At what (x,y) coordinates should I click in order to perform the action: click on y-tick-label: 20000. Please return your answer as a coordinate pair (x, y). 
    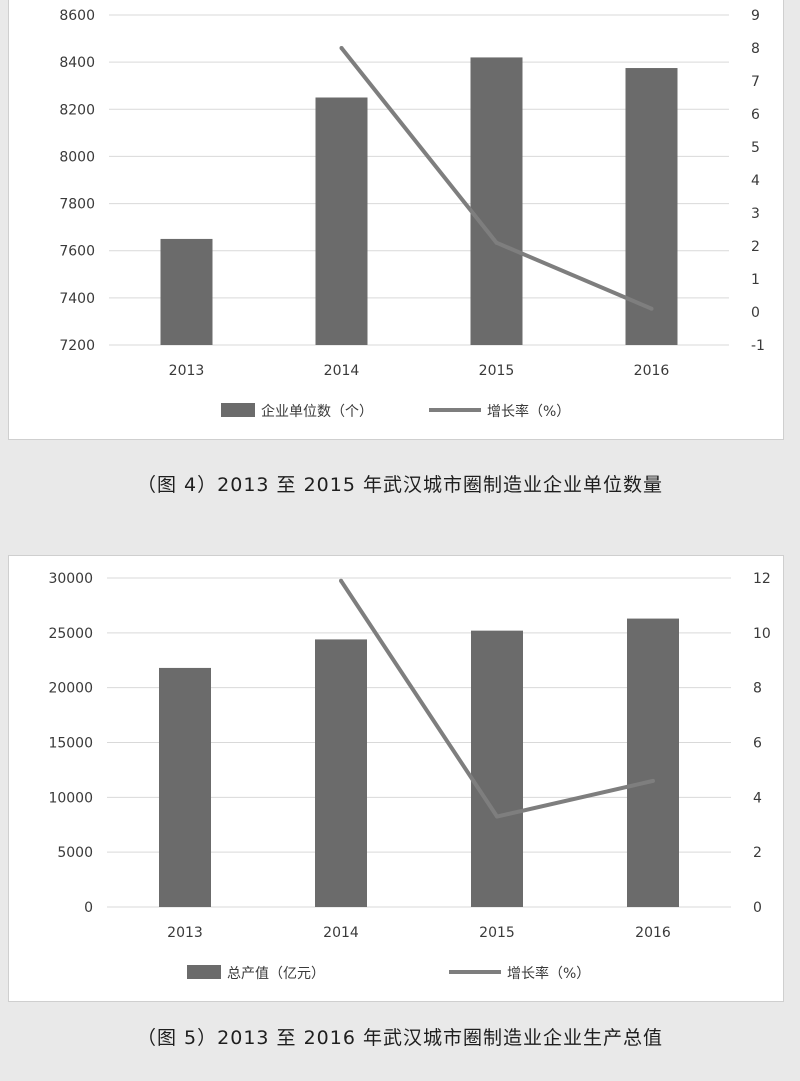
    Looking at the image, I should click on (70, 689).